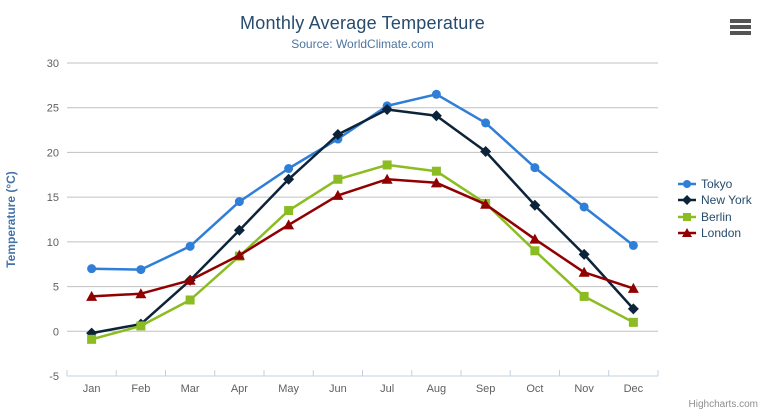  Describe the element at coordinates (534, 389) in the screenshot. I see `x-tick-label: Oct` at that location.